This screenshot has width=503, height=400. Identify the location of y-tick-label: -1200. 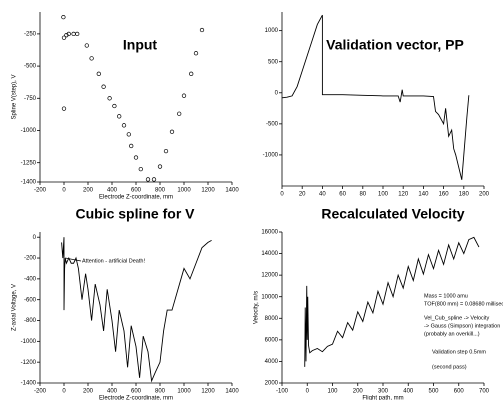
(29, 363).